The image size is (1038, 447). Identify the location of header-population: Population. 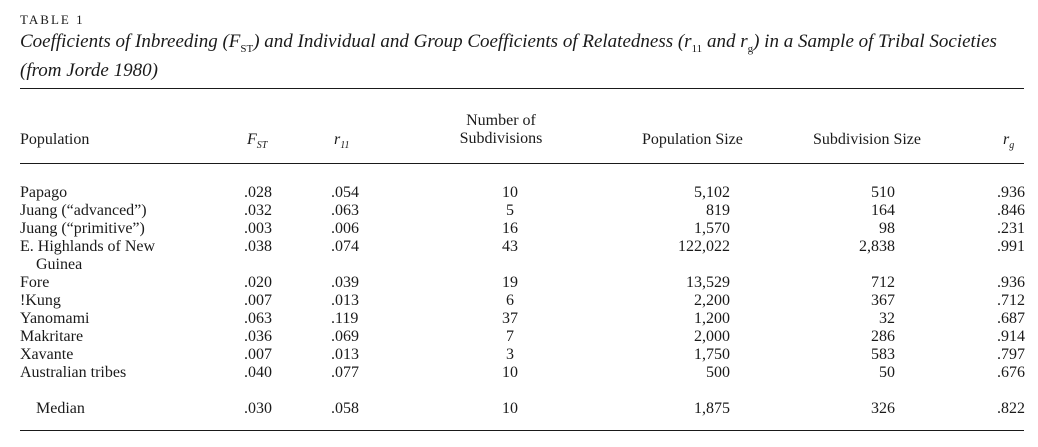
(55, 139).